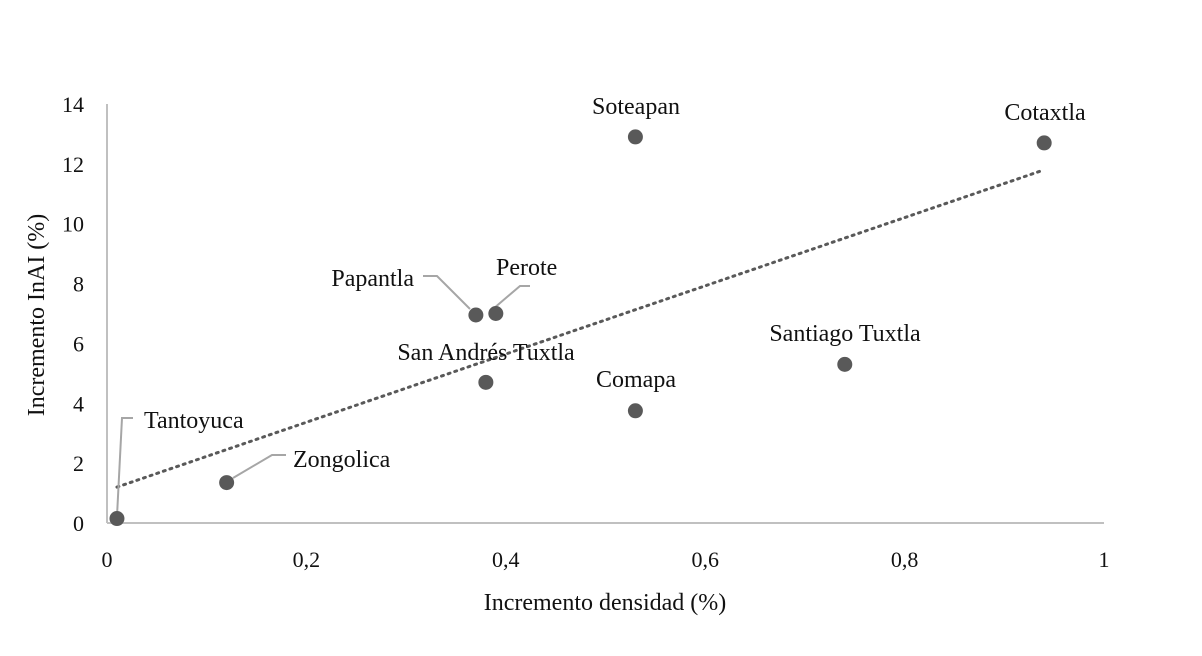  What do you see at coordinates (342, 460) in the screenshot?
I see `point-label: Zongolica` at bounding box center [342, 460].